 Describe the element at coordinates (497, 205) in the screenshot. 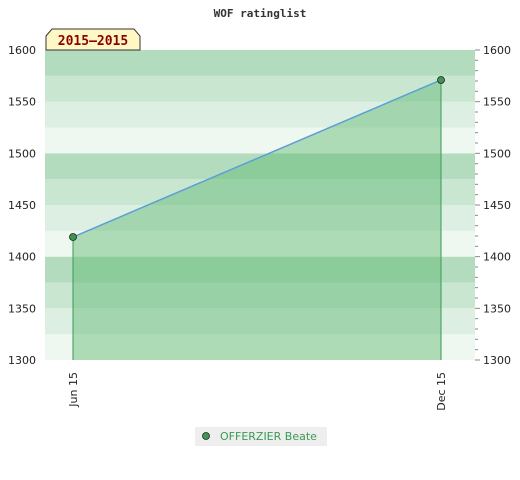

I see `y-tick-label-right: 1450` at that location.